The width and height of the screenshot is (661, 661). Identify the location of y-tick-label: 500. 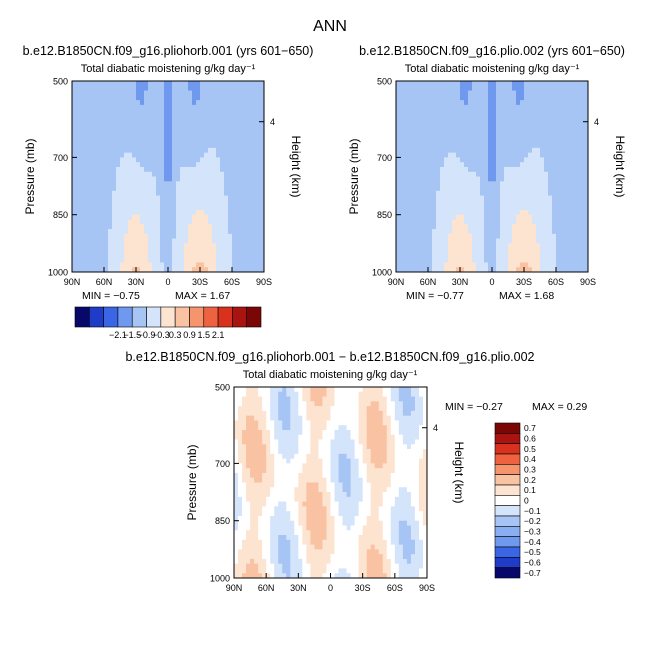
(60, 82).